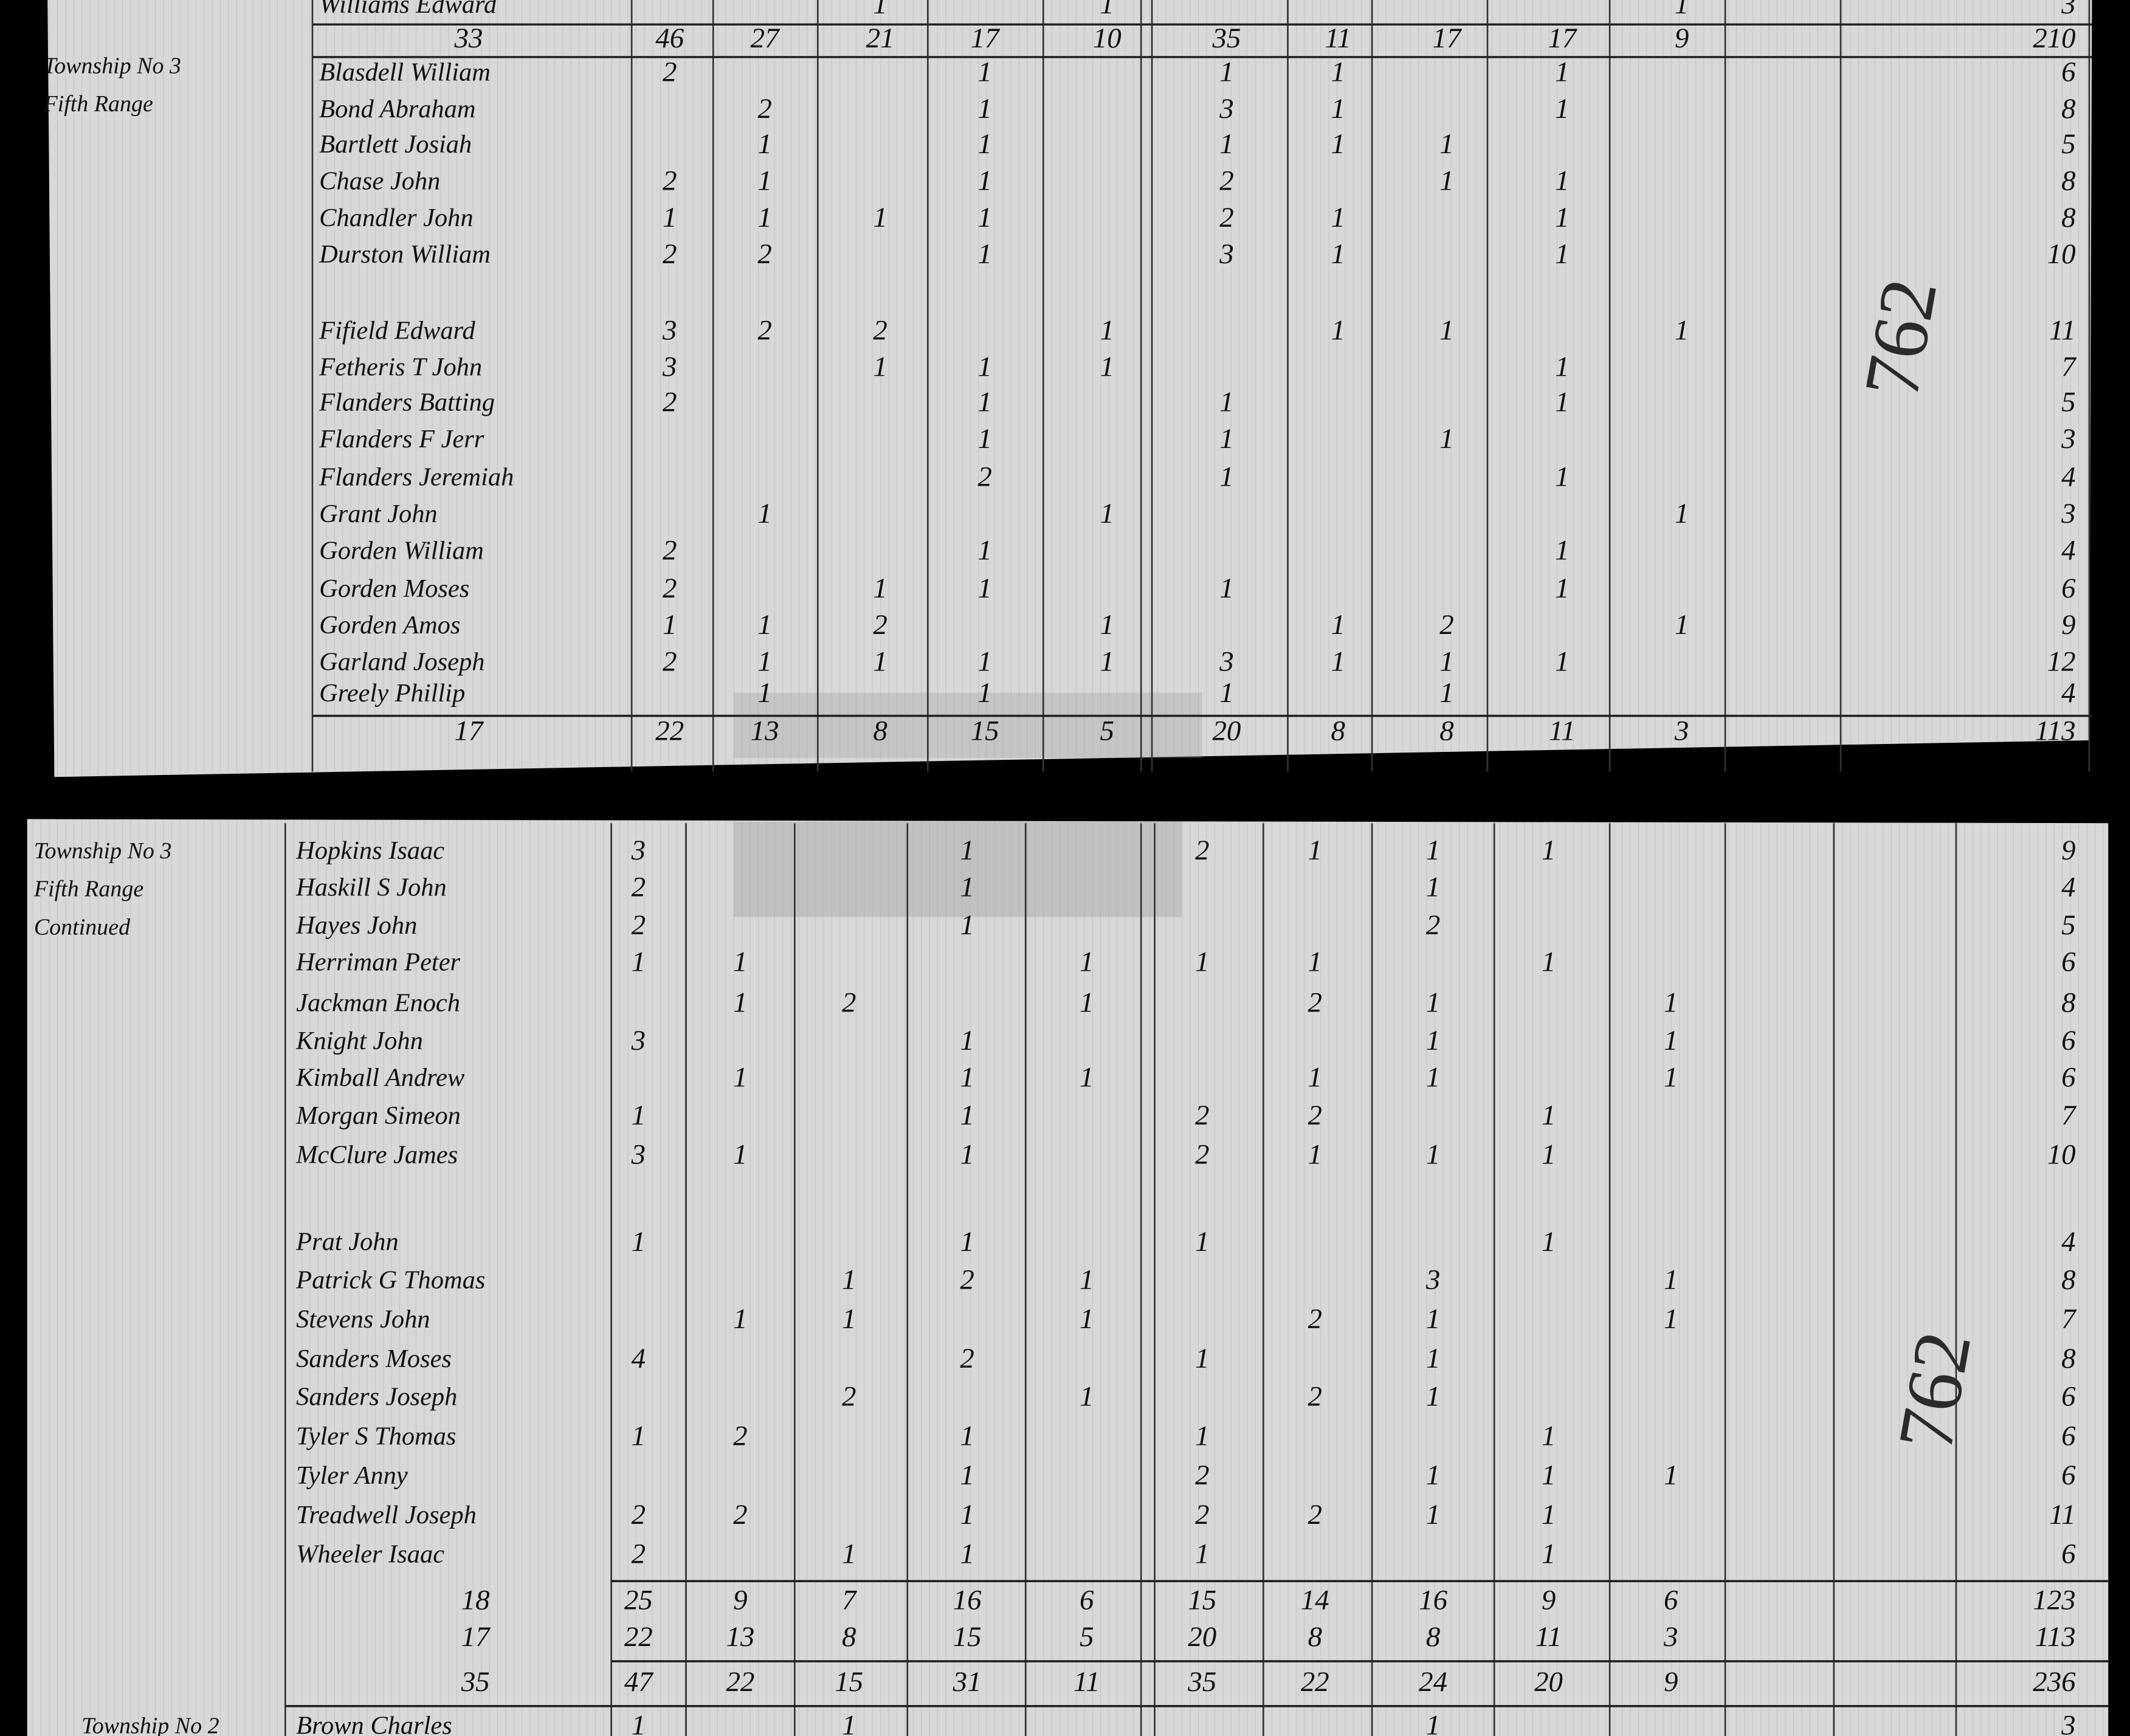 The height and width of the screenshot is (1736, 2130). What do you see at coordinates (740, 1637) in the screenshot?
I see `cell-count: 13` at bounding box center [740, 1637].